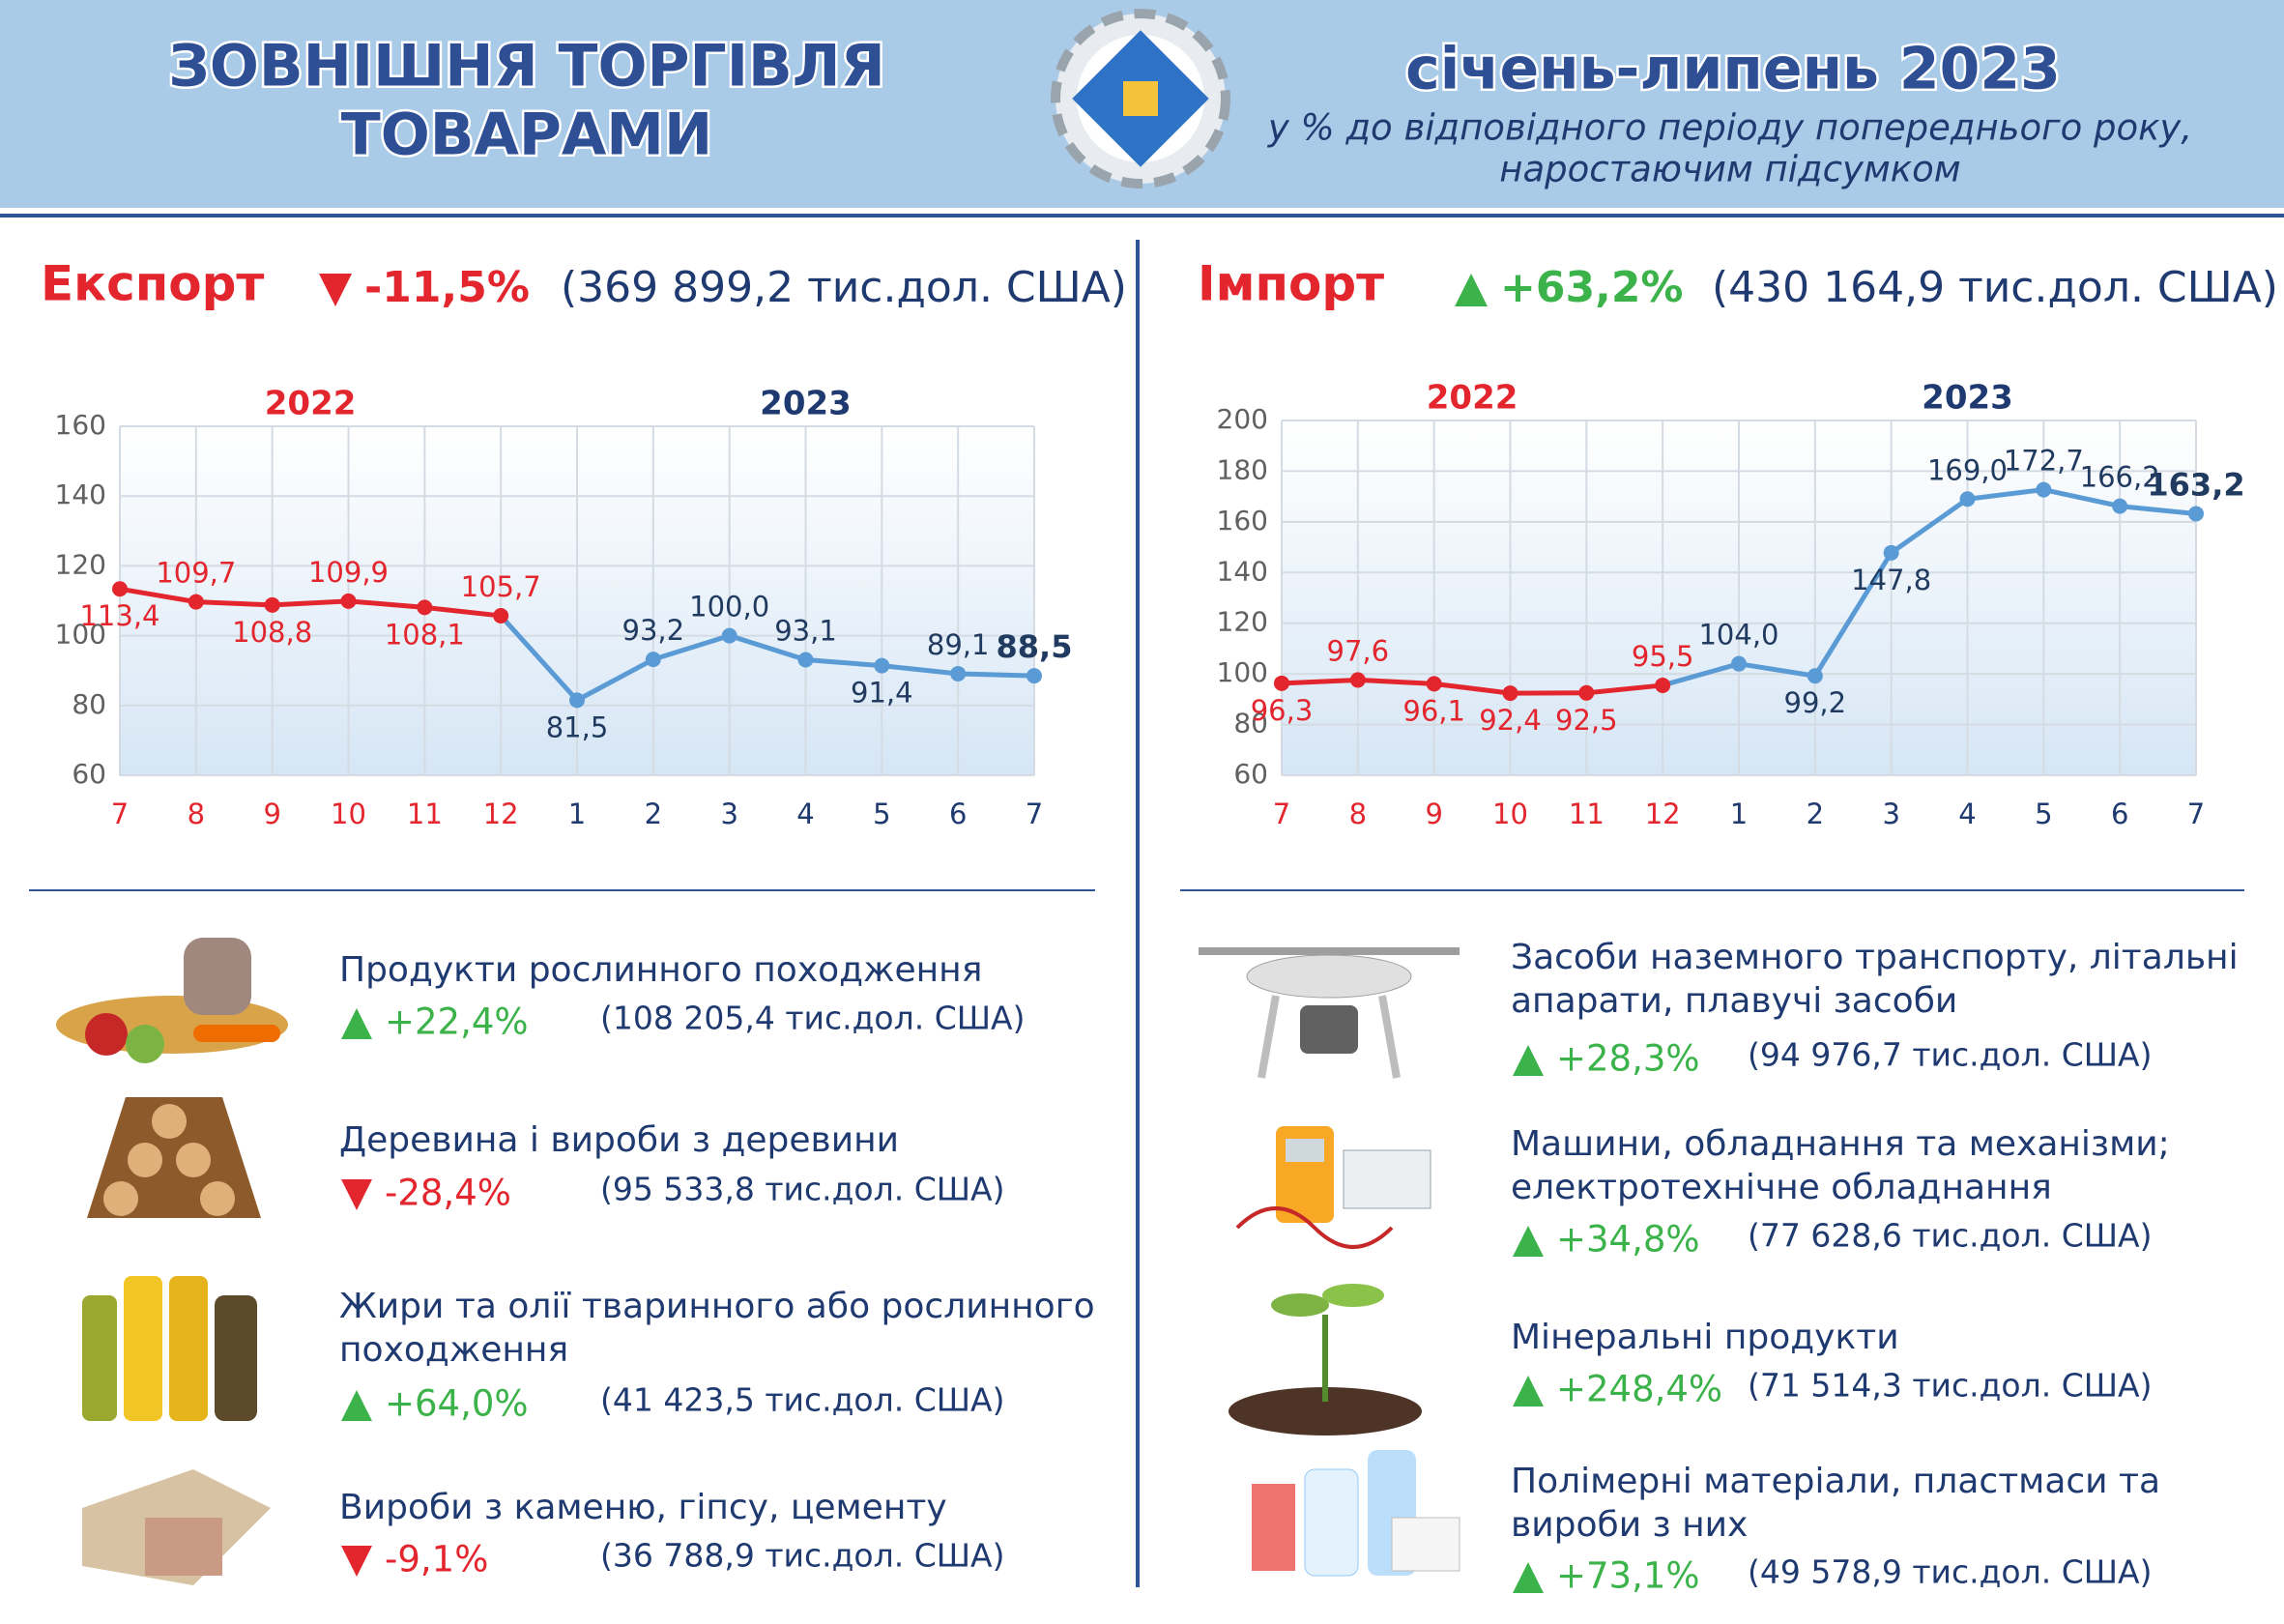 This screenshot has width=2284, height=1624. Describe the element at coordinates (812, 1019) in the screenshot. I see `item-amount: (108 205,4 тис.дол. США)` at that location.